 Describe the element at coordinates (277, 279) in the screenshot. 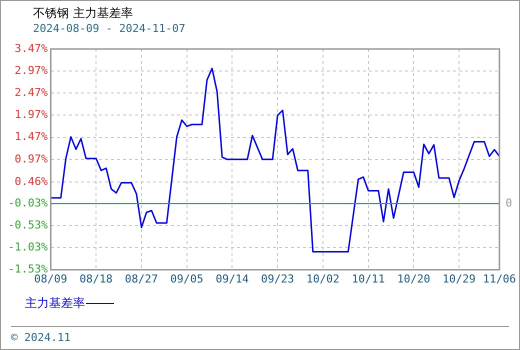

I see `x-tick-label: 09/23` at that location.